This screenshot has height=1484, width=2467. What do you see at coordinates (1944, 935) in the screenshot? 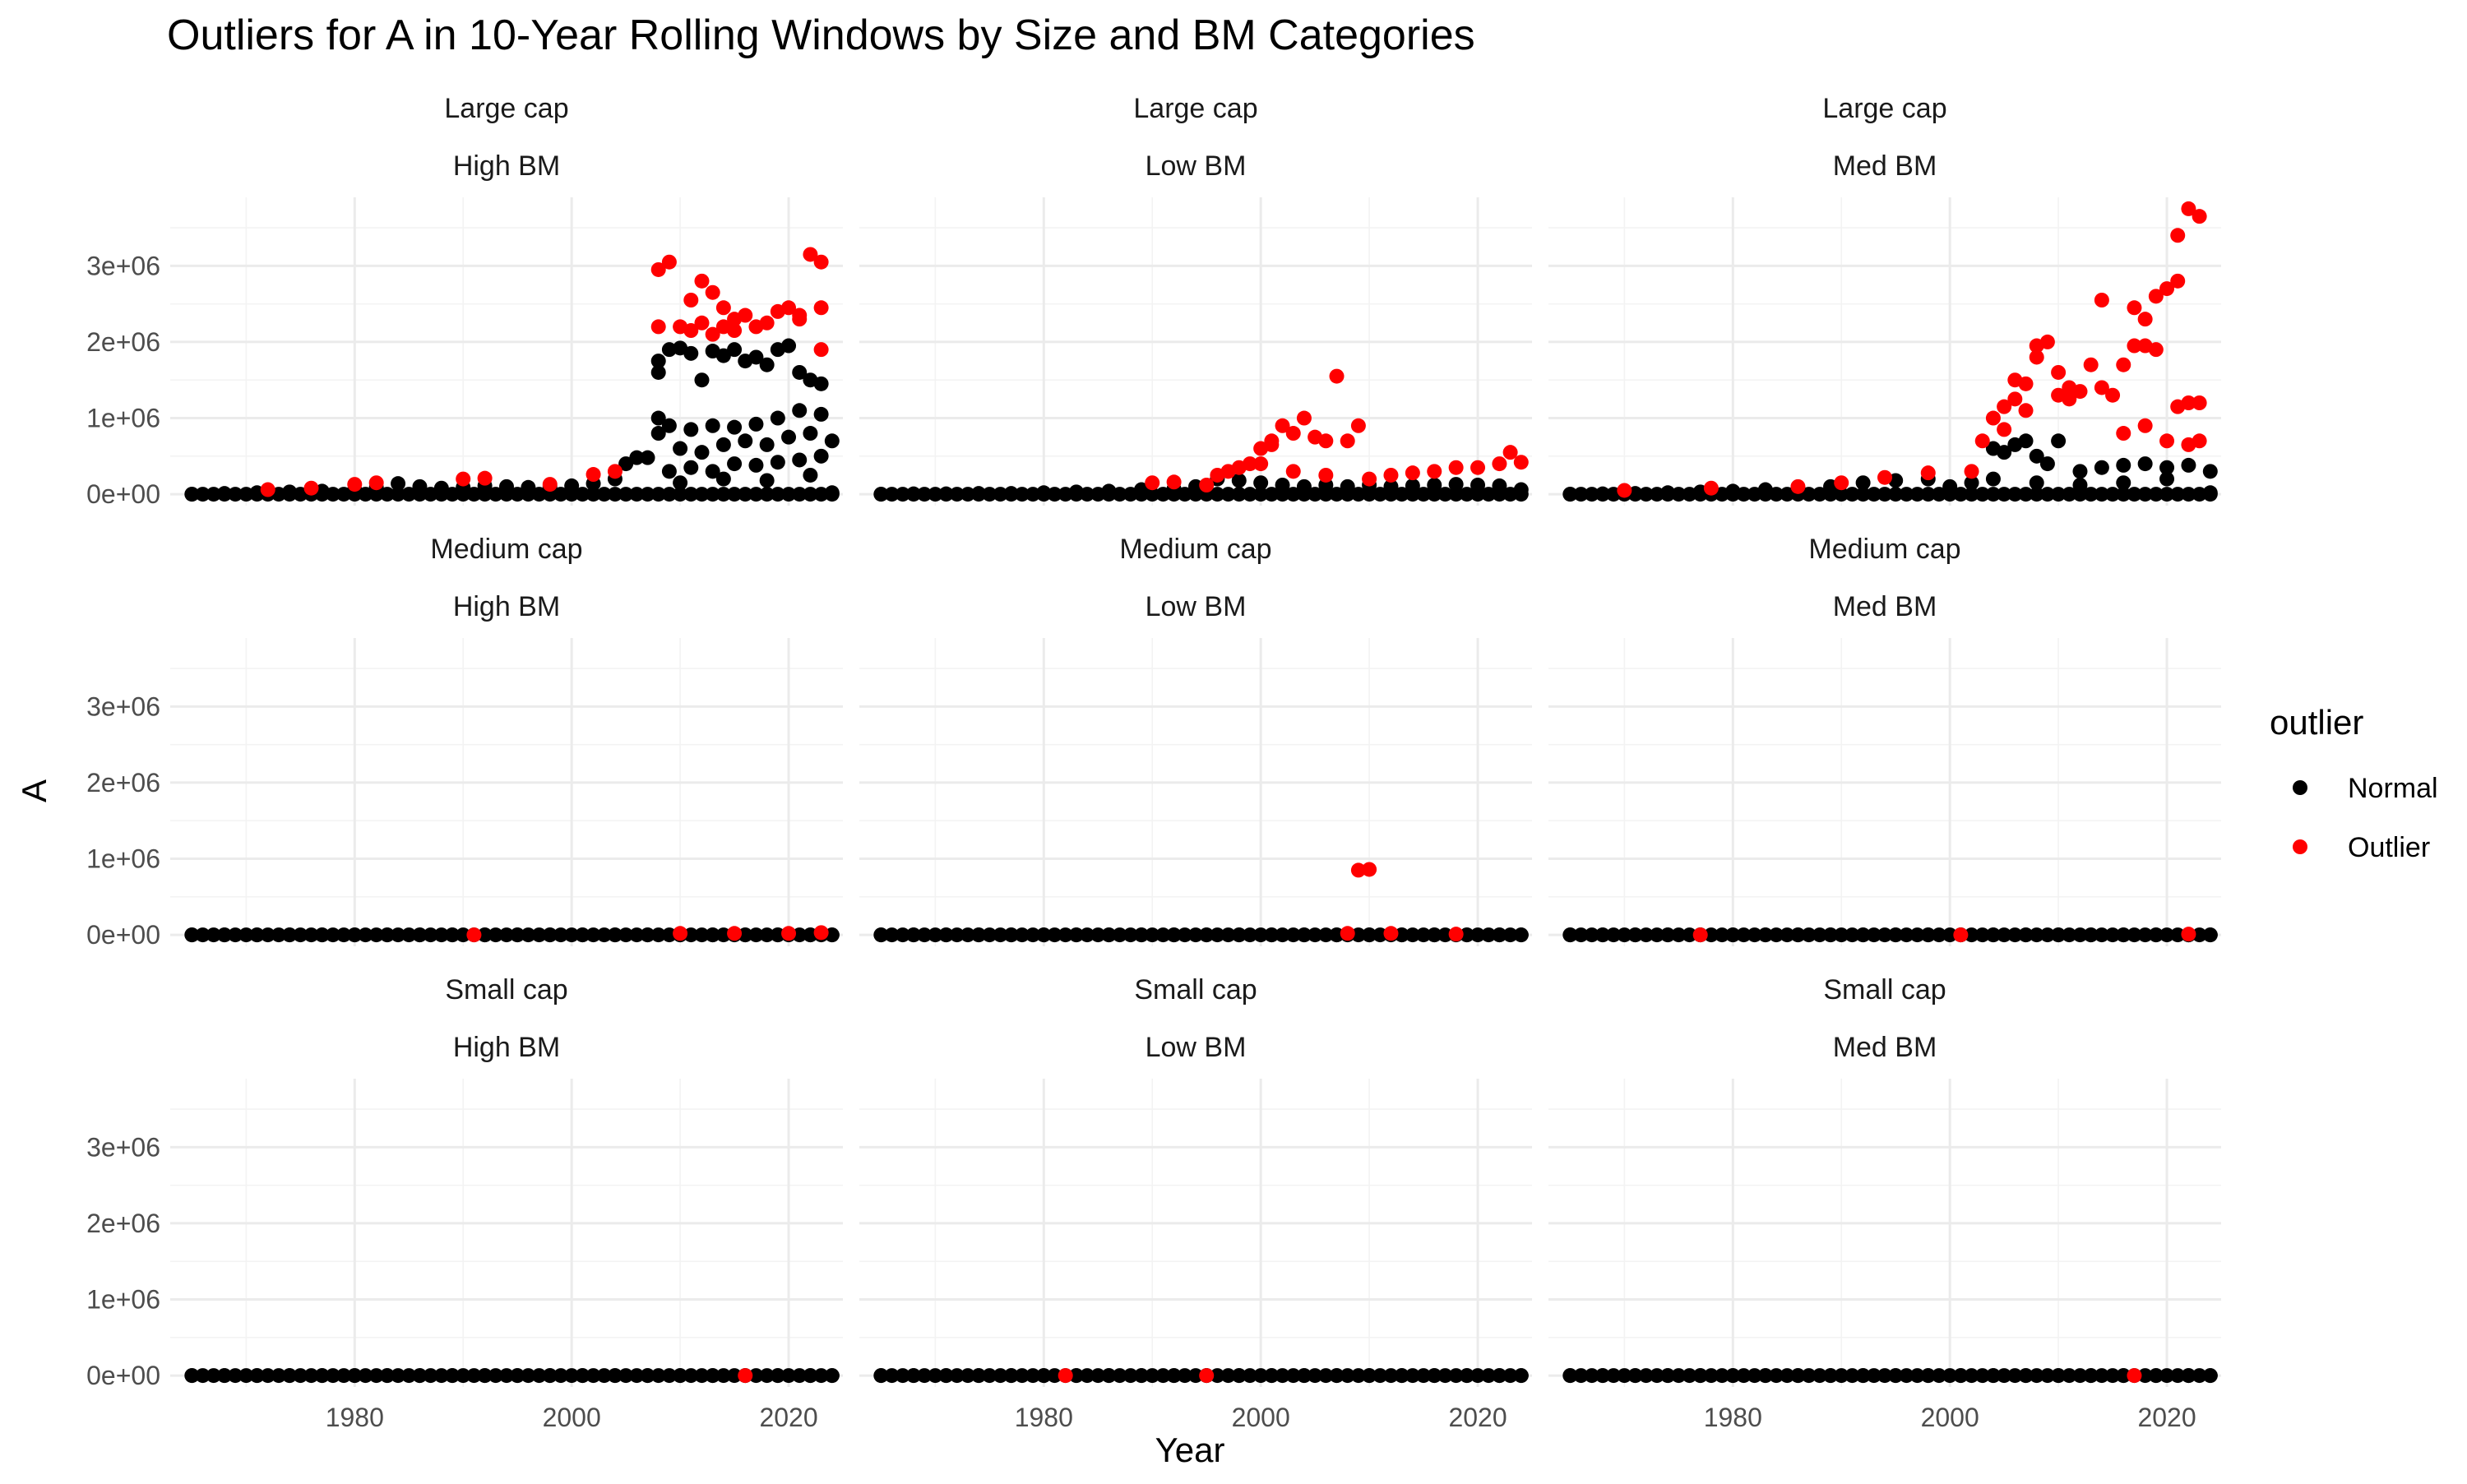
I see `series-outlier` at bounding box center [1944, 935].